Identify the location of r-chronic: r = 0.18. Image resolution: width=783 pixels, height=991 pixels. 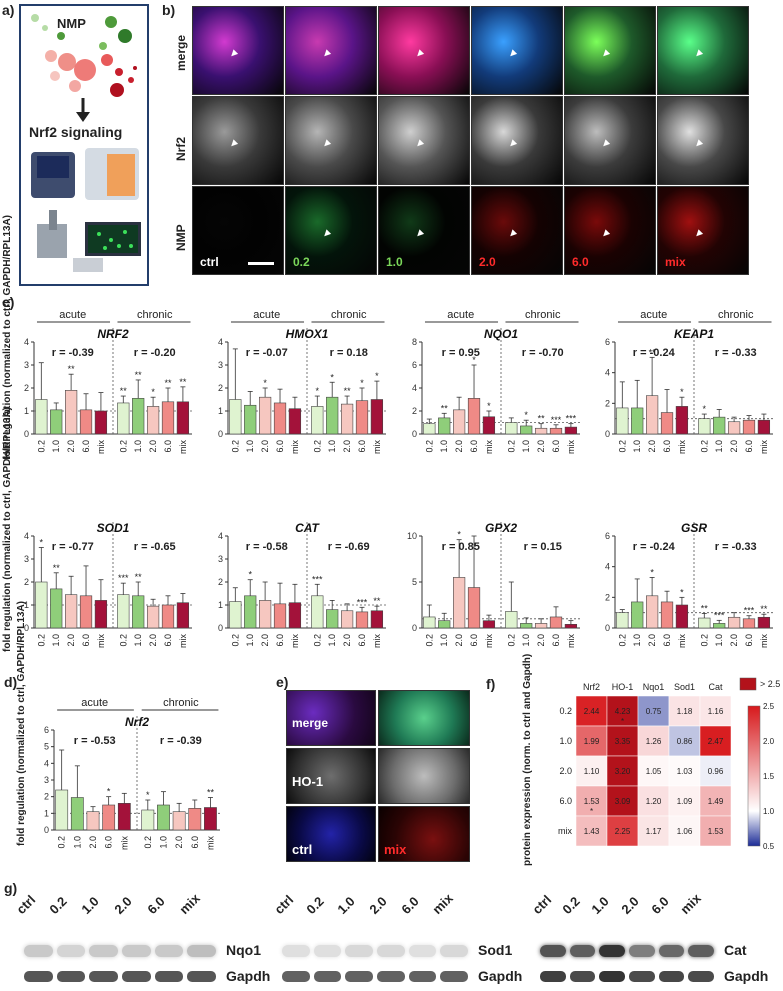
(349, 353).